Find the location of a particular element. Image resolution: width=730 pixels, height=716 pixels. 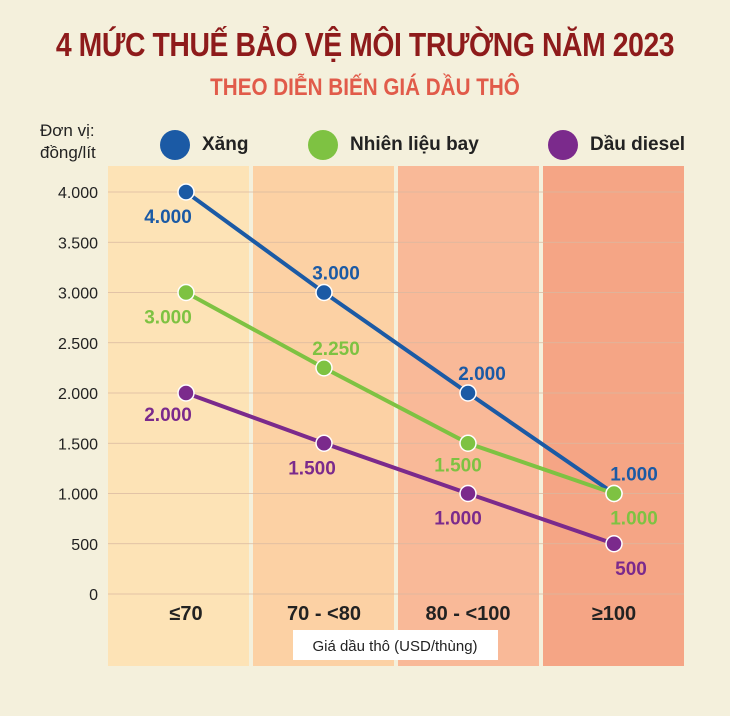

data-label-nhien-lieu-bay: 2.250 is located at coordinates (336, 349).